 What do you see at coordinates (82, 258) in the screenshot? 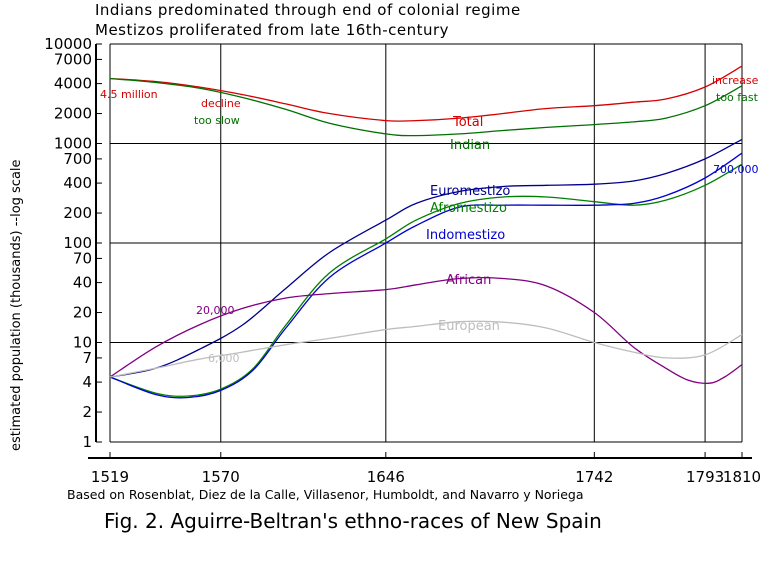
I see `y-tick-label: 70` at bounding box center [82, 258].